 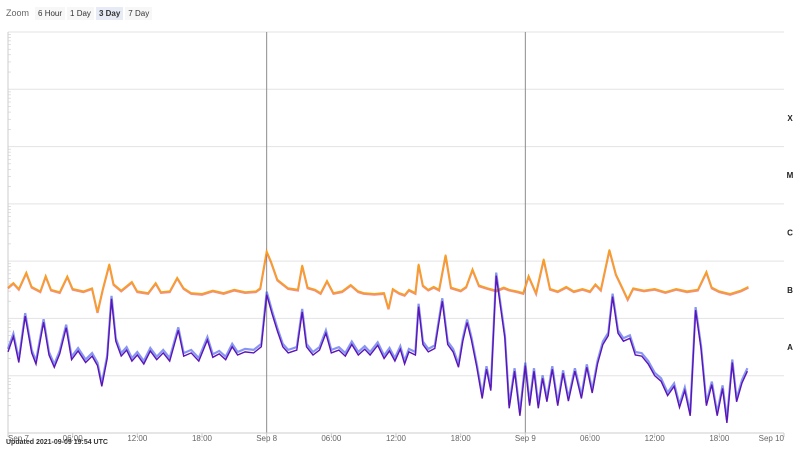 What do you see at coordinates (772, 438) in the screenshot?
I see `x-tick-label: Sep 10` at bounding box center [772, 438].